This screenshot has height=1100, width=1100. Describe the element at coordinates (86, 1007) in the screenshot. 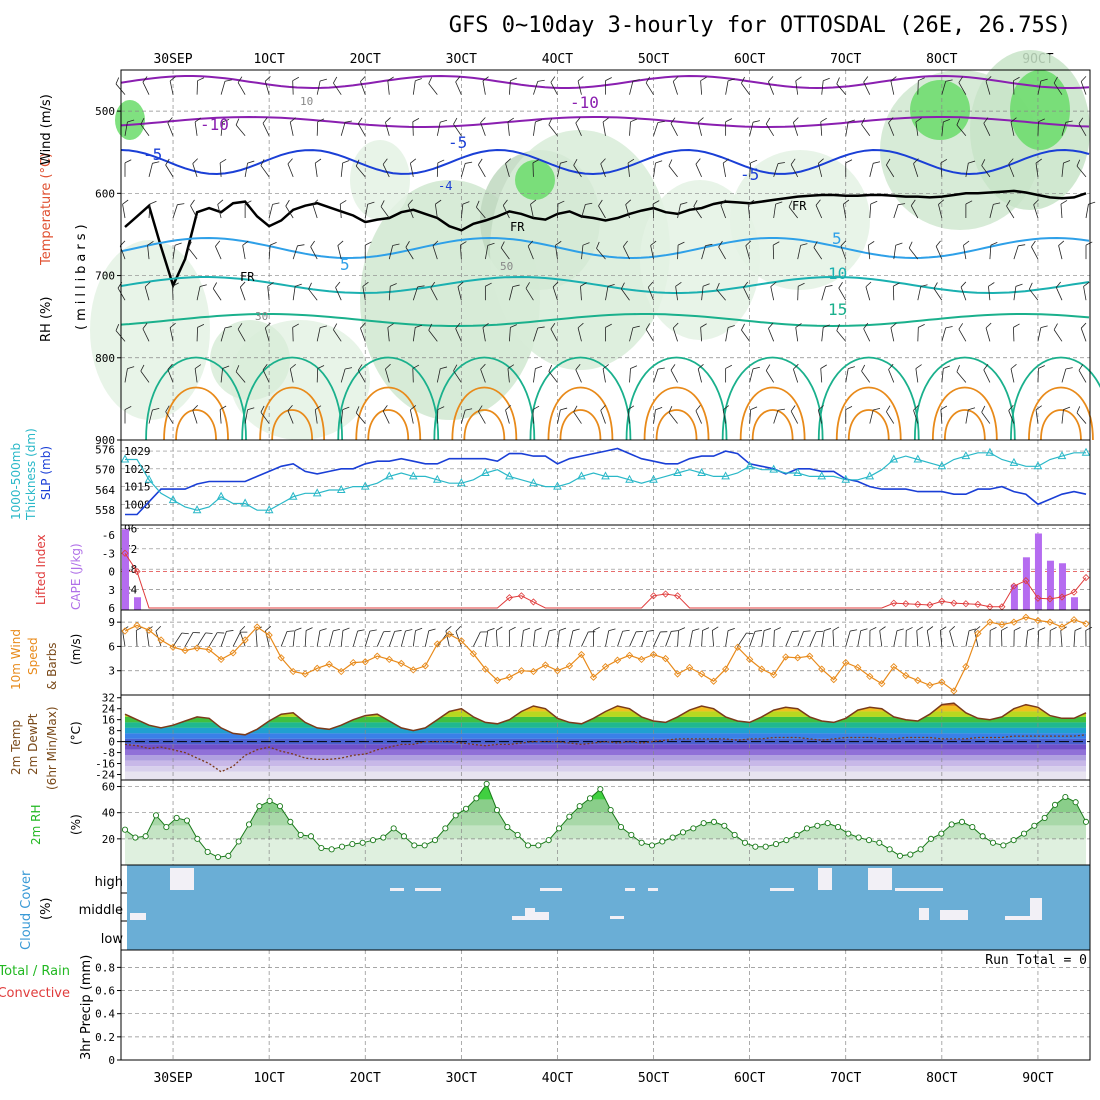

I see `precip-axis-label: 3hr Precip (mm)` at that location.